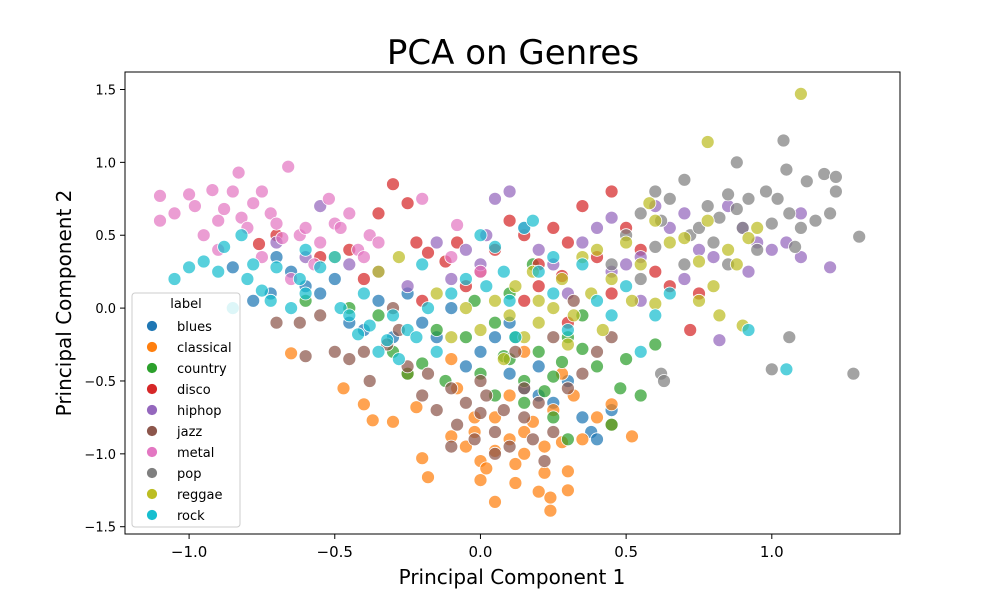  What do you see at coordinates (100, 528) in the screenshot?
I see `y-tick-label: −1.5` at bounding box center [100, 528].